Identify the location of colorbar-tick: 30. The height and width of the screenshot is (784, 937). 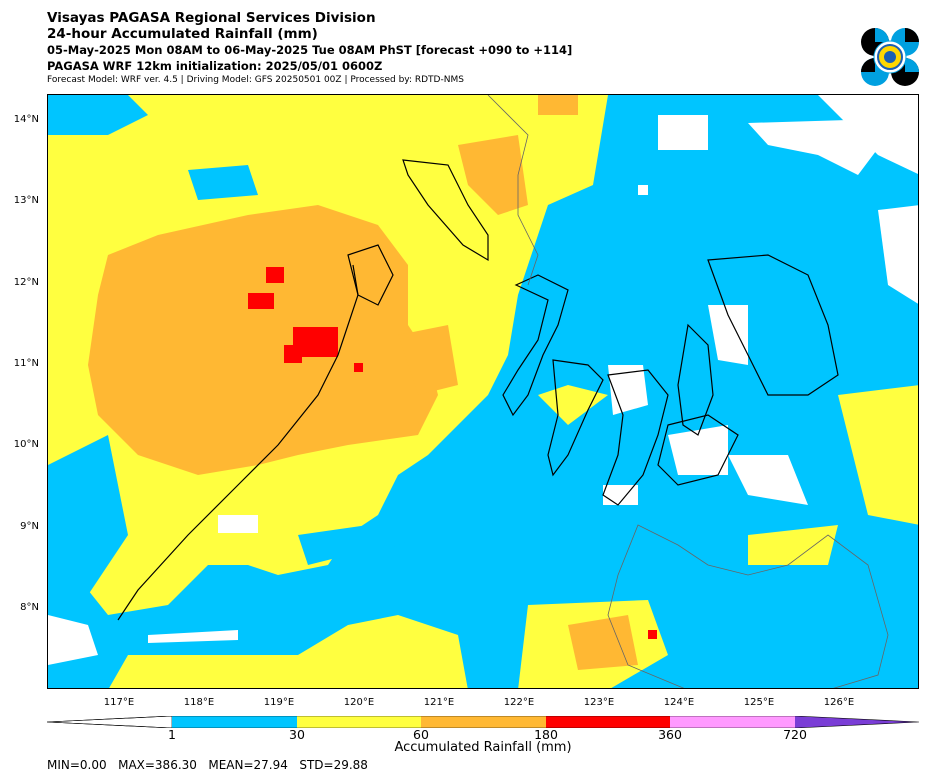
(297, 734).